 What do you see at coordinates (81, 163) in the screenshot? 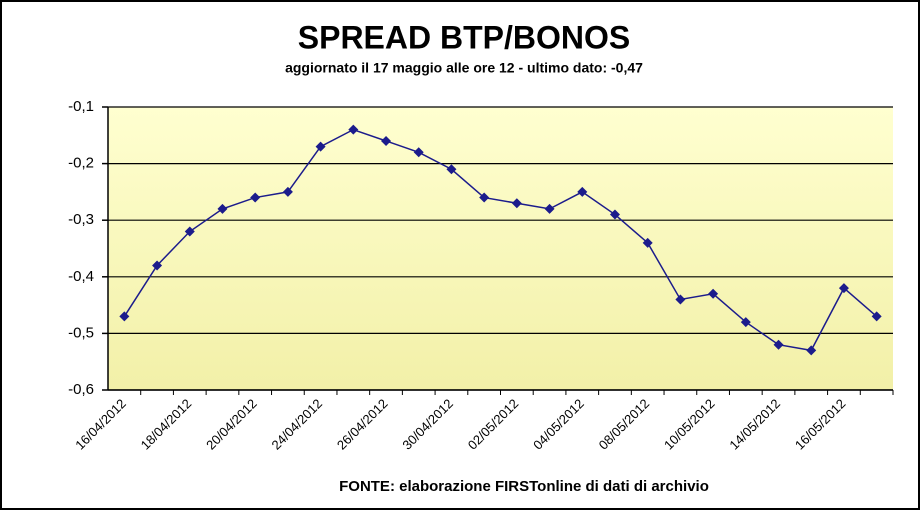
I see `y-tick-label: -0,2` at bounding box center [81, 163].